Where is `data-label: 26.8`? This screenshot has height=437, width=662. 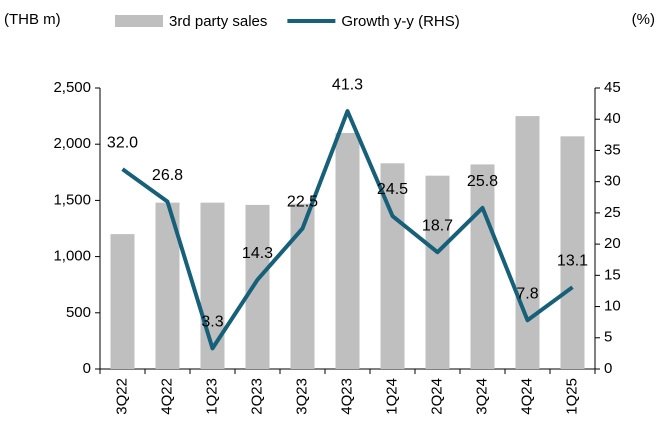 data-label: 26.8 is located at coordinates (167, 175).